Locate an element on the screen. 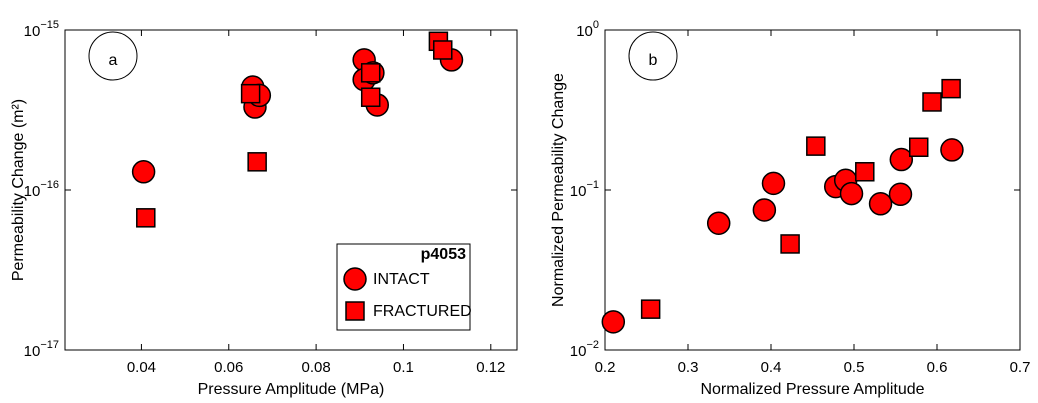  x-tick-label: 0.3 is located at coordinates (688, 367).